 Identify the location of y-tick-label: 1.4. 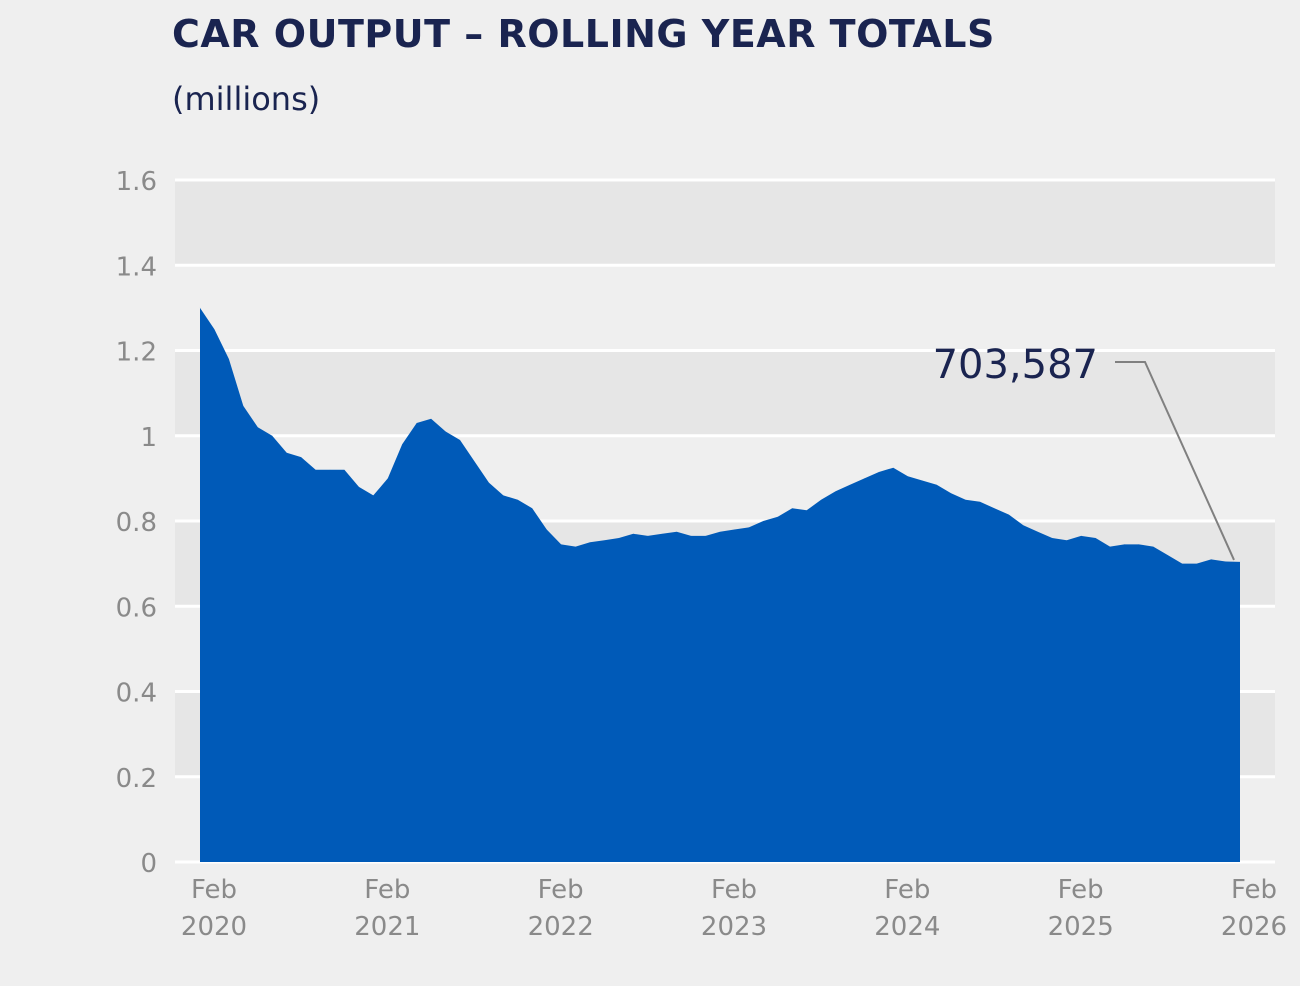
(136, 267).